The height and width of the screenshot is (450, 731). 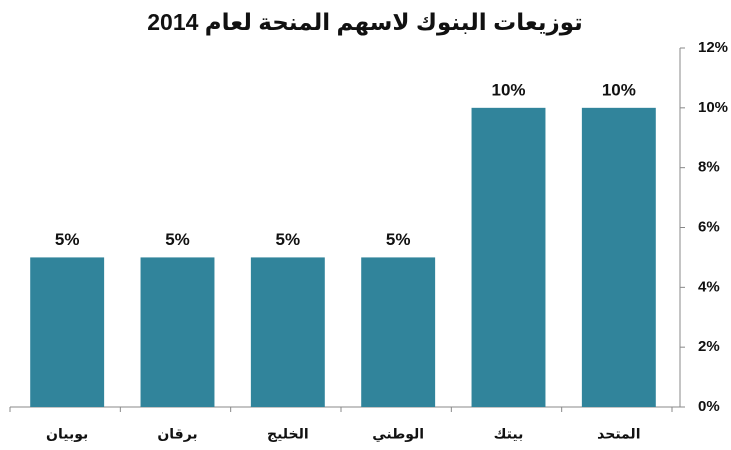 I want to click on x-tick-label: برقان, so click(x=177, y=434).